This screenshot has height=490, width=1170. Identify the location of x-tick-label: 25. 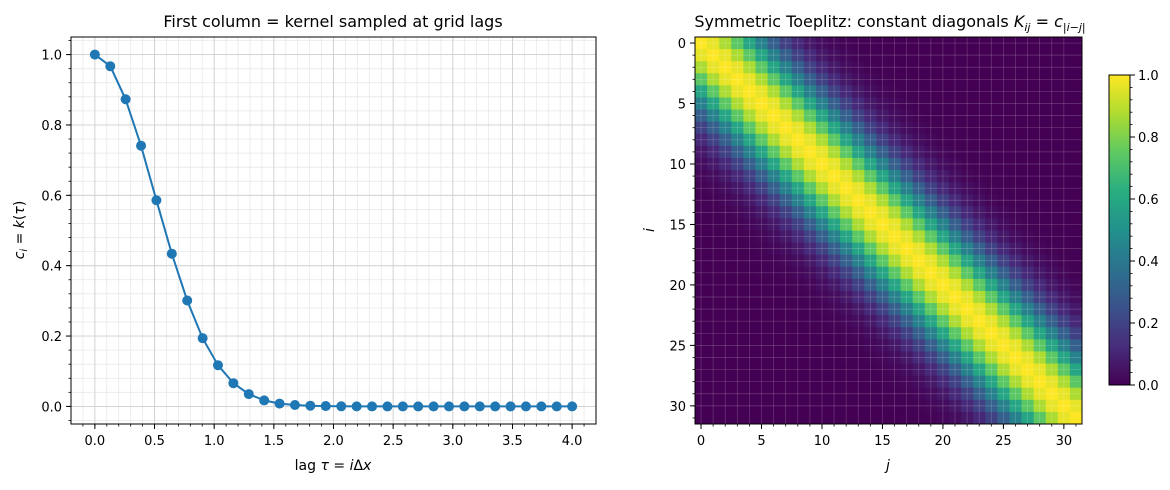
(1003, 441).